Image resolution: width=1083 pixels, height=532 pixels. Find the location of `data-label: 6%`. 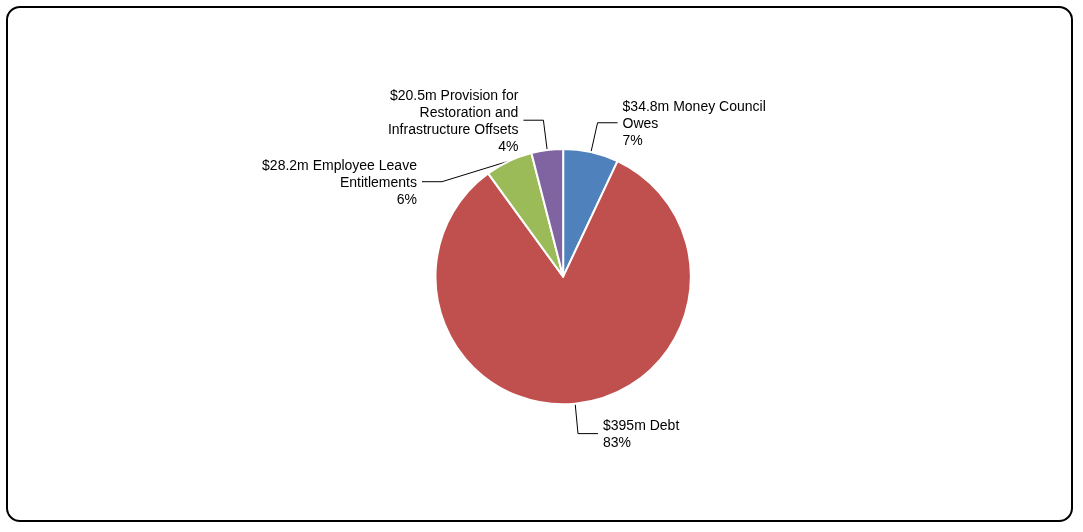

data-label: 6% is located at coordinates (406, 198).